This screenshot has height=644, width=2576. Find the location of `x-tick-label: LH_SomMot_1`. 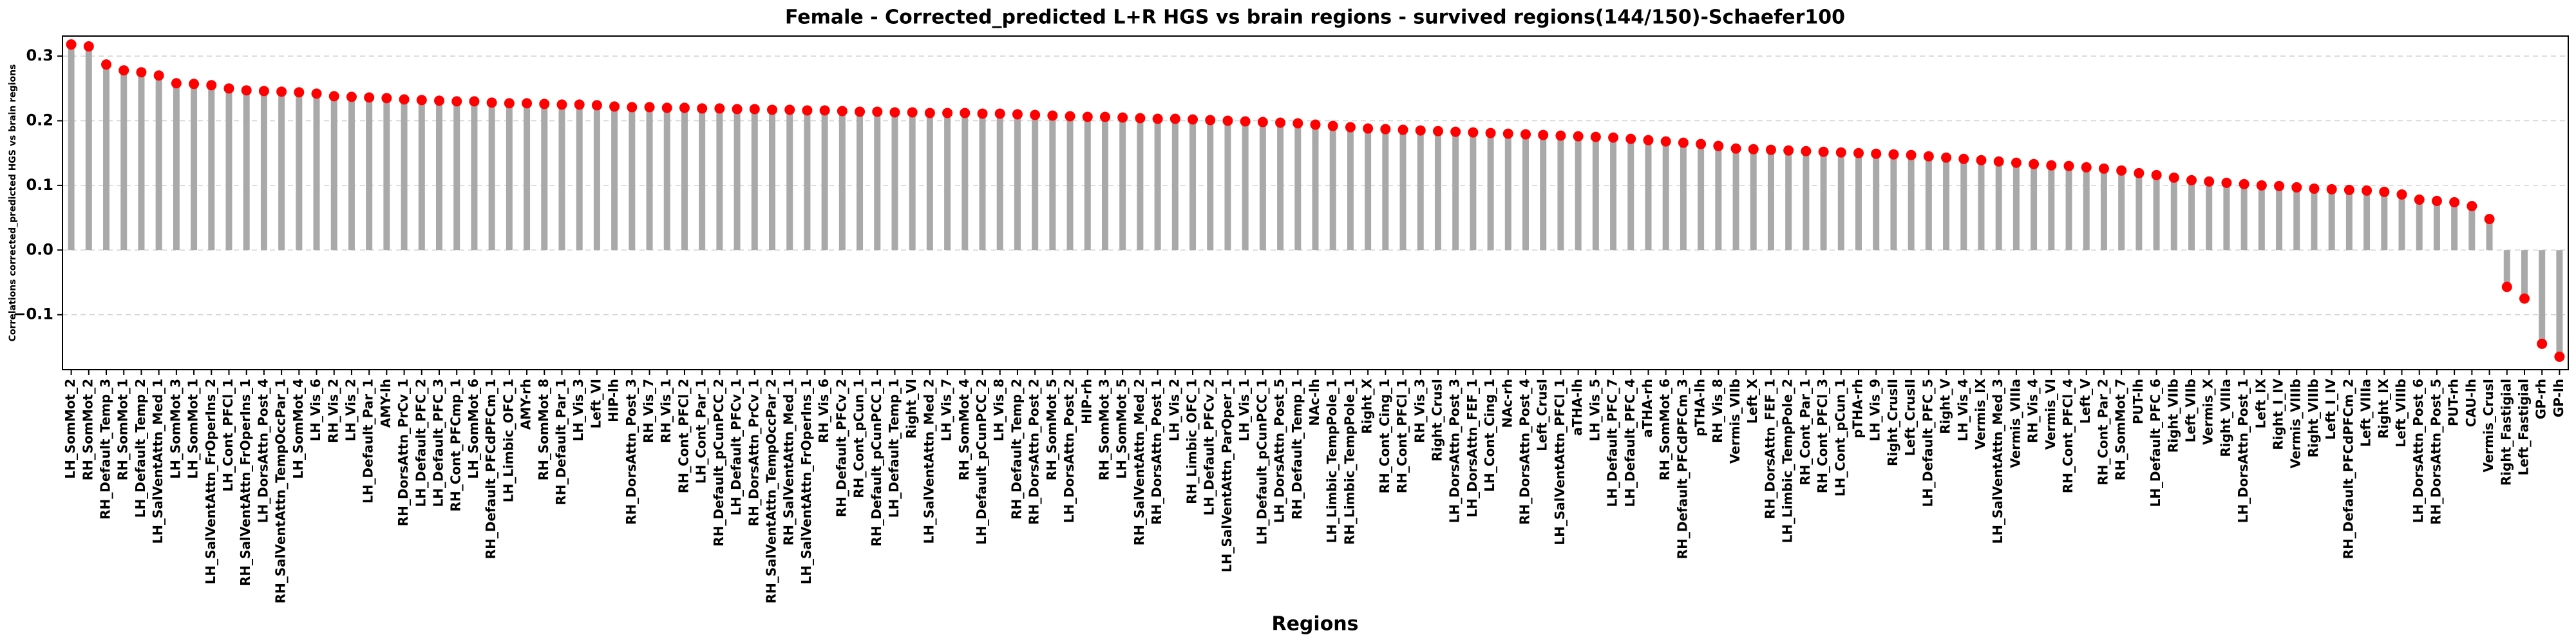

x-tick-label: LH_SomMot_1 is located at coordinates (193, 429).